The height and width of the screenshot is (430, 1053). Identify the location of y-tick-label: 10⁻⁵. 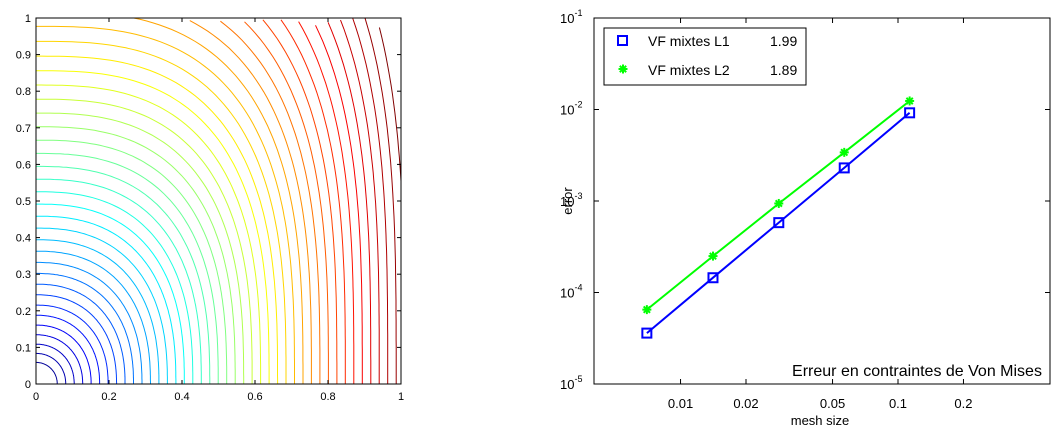
(571, 383).